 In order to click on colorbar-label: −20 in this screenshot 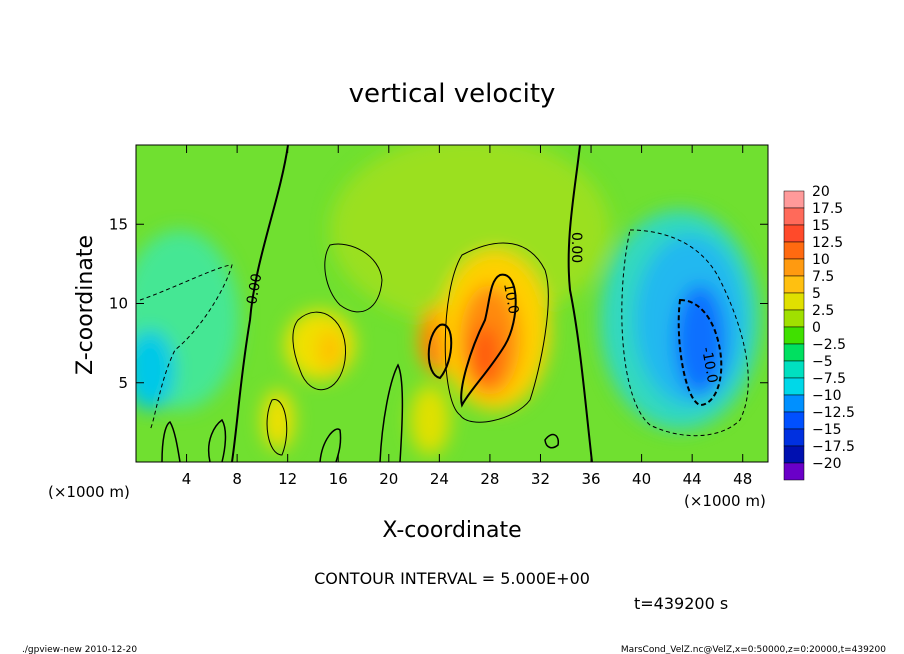, I will do `click(827, 464)`.